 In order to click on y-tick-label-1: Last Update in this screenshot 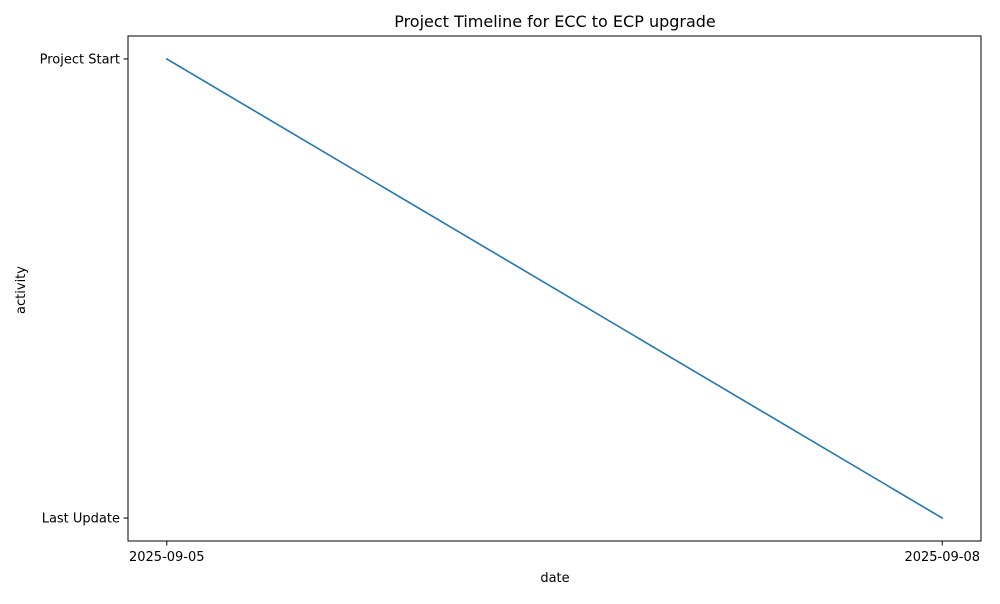, I will do `click(81, 519)`.